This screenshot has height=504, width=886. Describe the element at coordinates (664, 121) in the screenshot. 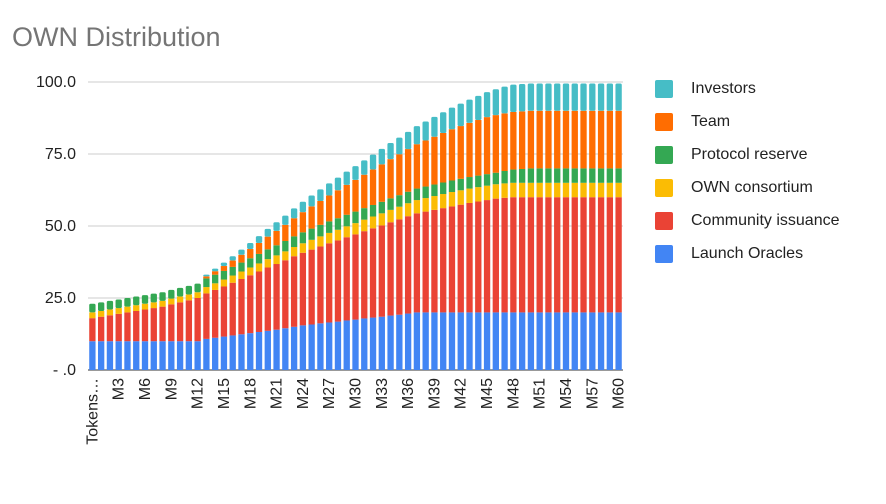

I see `legend-swatch-team` at that location.